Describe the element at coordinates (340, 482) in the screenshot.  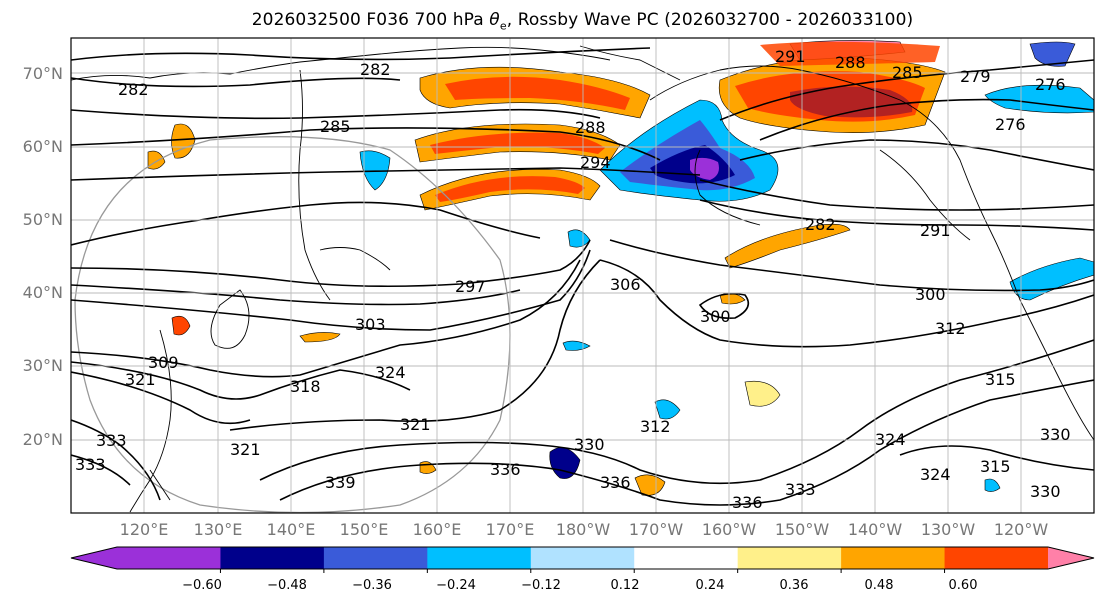
I see `contour-label: 339` at that location.